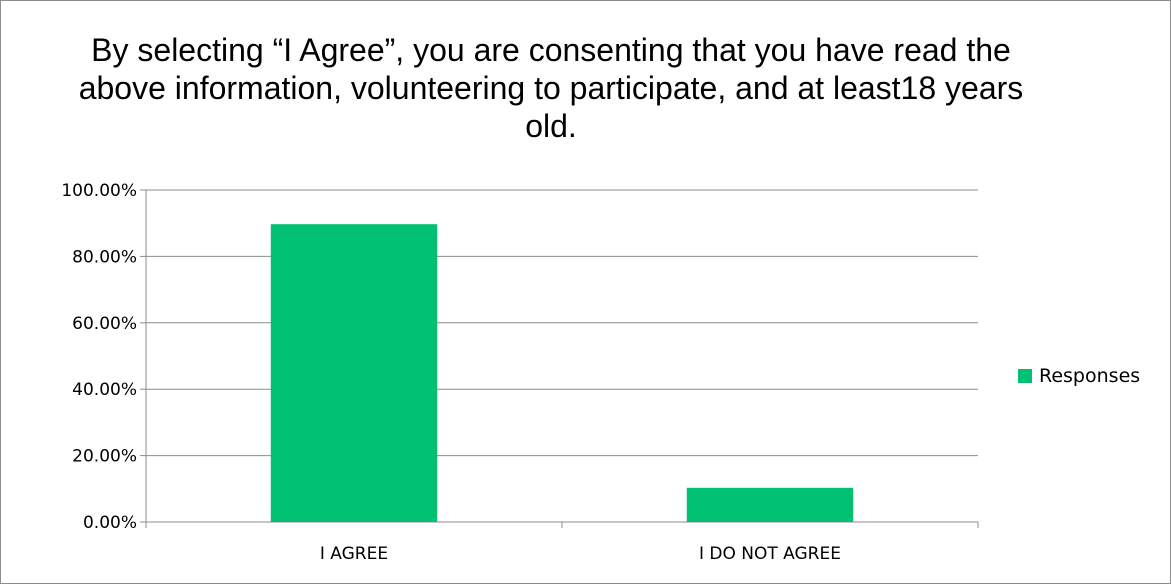 The image size is (1171, 584). What do you see at coordinates (770, 554) in the screenshot?
I see `x-tick-label: I DO NOT AGREE` at bounding box center [770, 554].